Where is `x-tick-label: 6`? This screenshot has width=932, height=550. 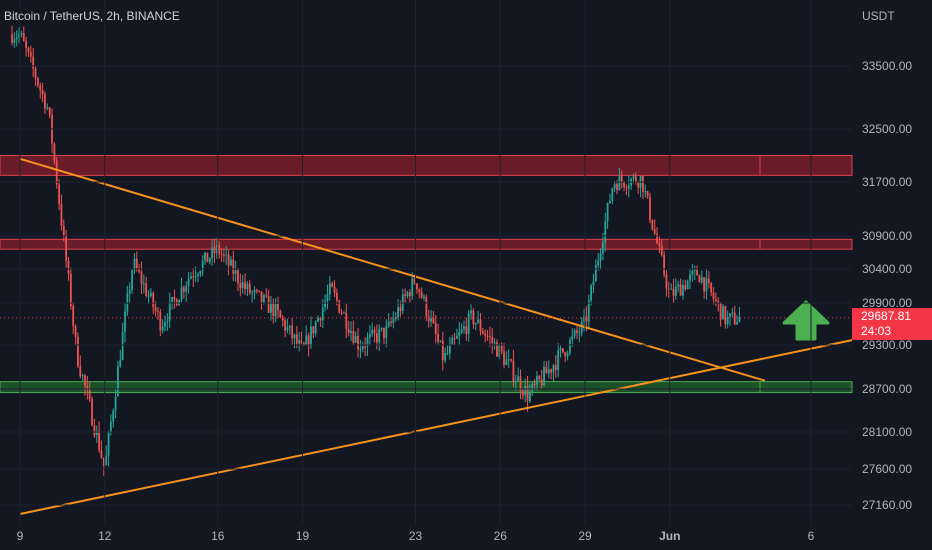 x-tick-label: 6 is located at coordinates (811, 536).